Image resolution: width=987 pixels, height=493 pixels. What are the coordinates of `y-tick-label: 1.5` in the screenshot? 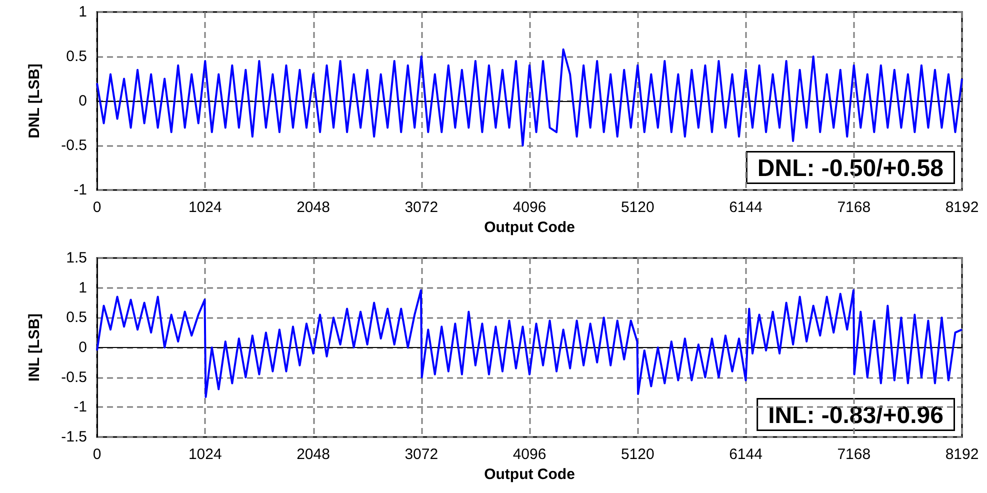 It's located at (76, 258).